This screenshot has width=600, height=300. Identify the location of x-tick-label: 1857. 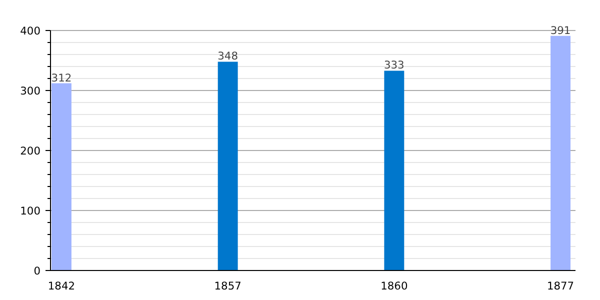
(228, 286).